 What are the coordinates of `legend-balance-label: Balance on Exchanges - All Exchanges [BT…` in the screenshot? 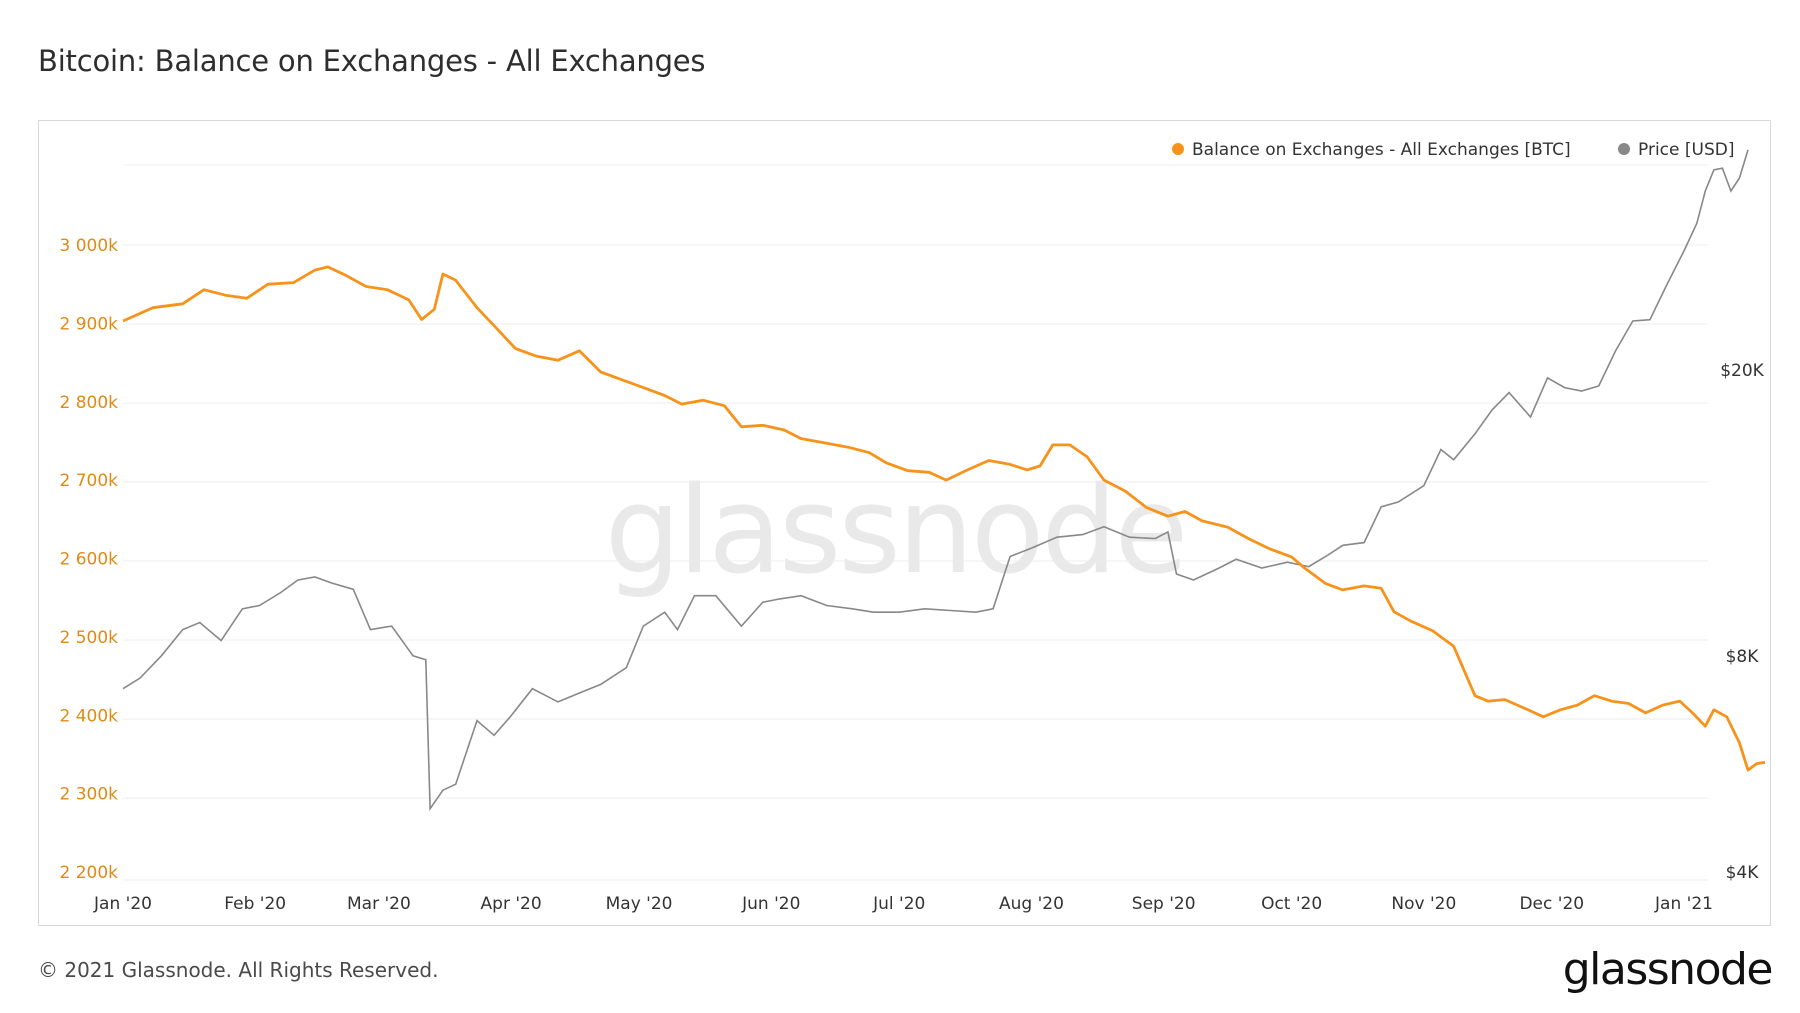 It's located at (1381, 150).